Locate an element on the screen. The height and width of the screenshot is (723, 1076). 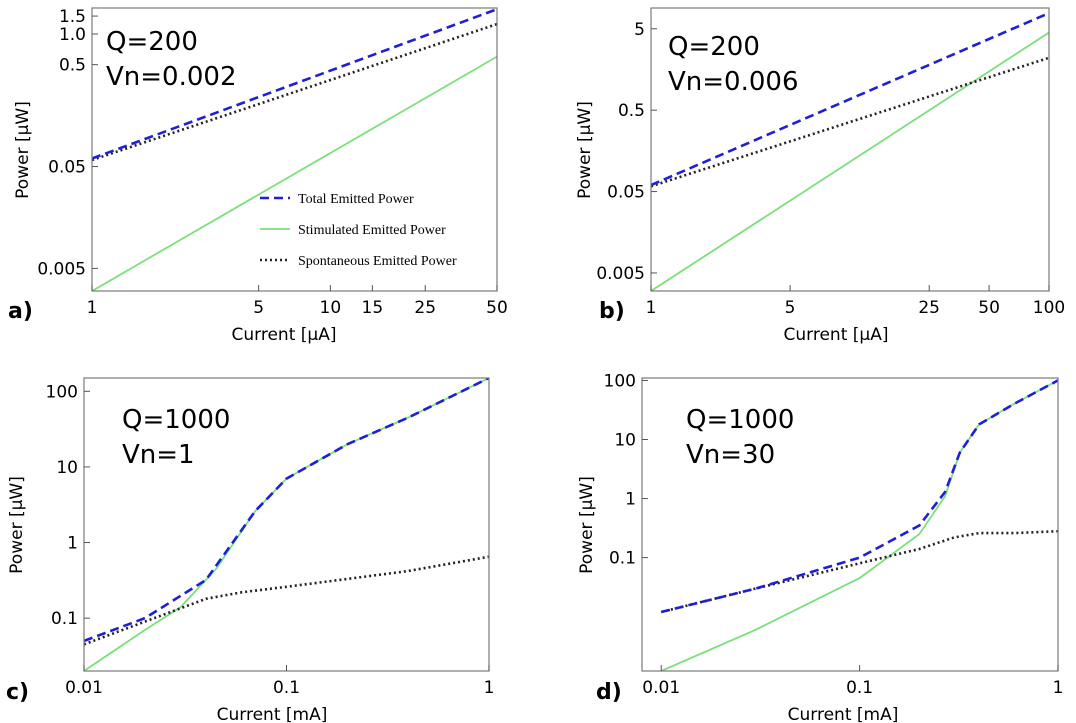
annotation-vn: Vn=1 is located at coordinates (158, 455).